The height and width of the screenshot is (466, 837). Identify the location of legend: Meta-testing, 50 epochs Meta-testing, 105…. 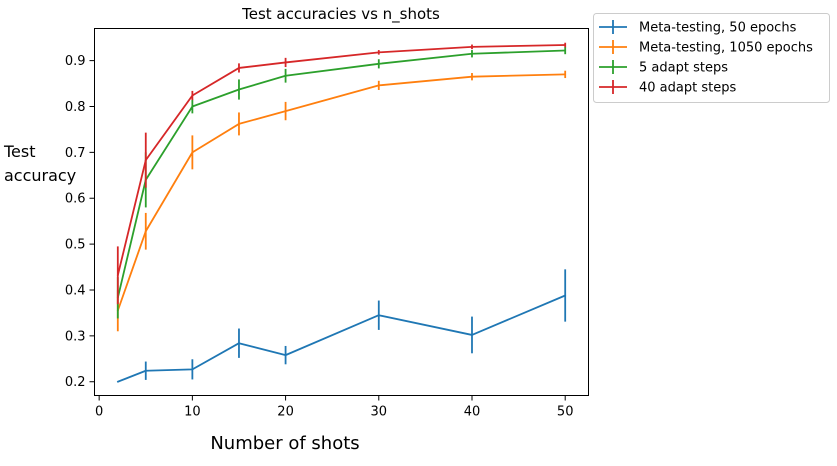
(711, 58).